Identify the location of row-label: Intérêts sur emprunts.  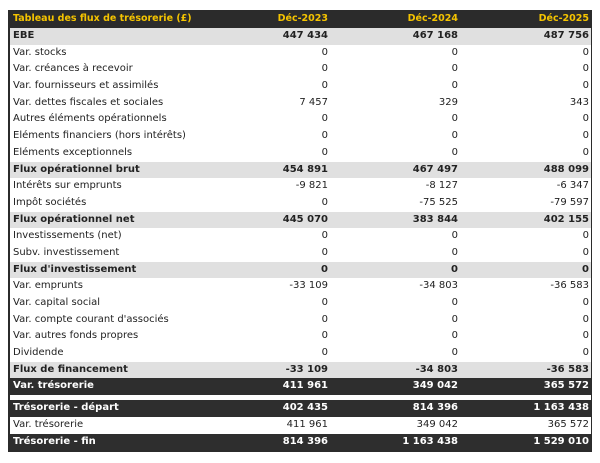
(67, 186).